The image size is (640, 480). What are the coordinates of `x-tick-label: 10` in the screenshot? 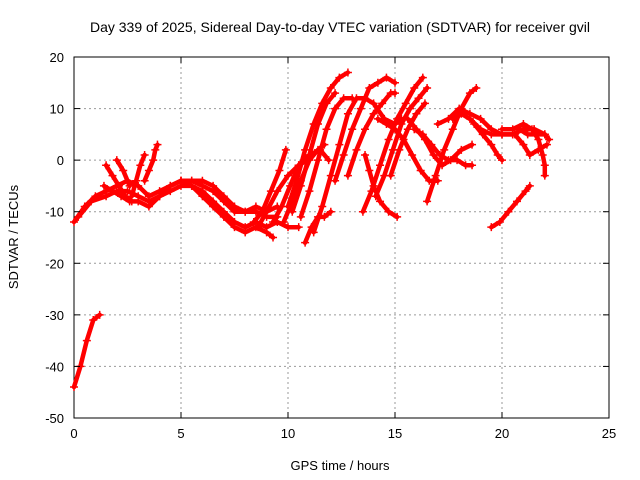 It's located at (288, 433).